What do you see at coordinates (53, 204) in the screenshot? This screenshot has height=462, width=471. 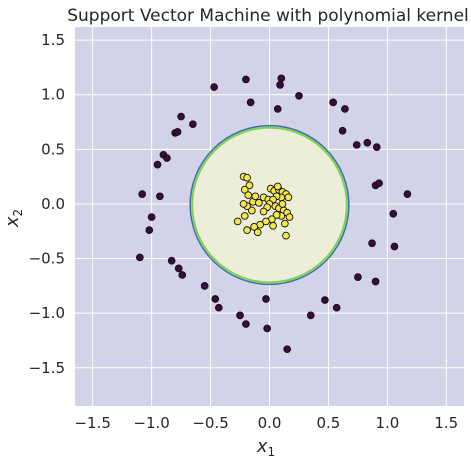 I see `y-tick-label: 0.0` at bounding box center [53, 204].